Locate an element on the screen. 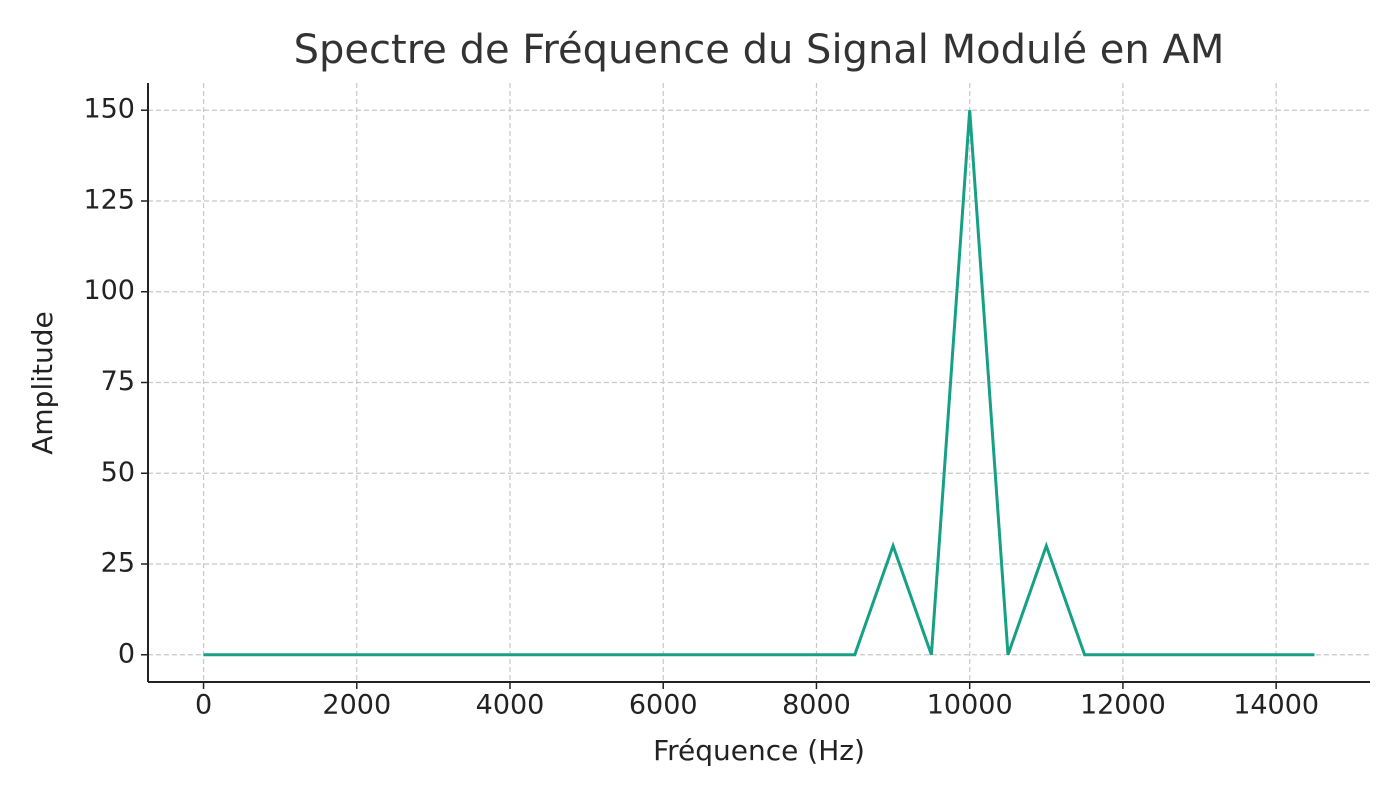 This screenshot has height=804, width=1400. x-tick-label: 14000 is located at coordinates (1276, 705).